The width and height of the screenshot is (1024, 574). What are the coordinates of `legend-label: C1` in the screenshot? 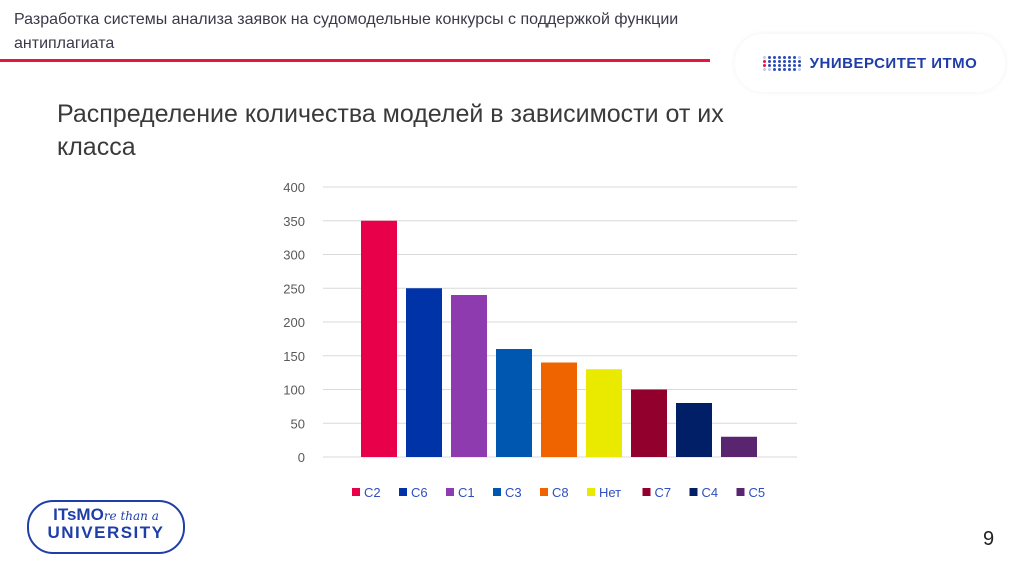 It's located at (466, 492).